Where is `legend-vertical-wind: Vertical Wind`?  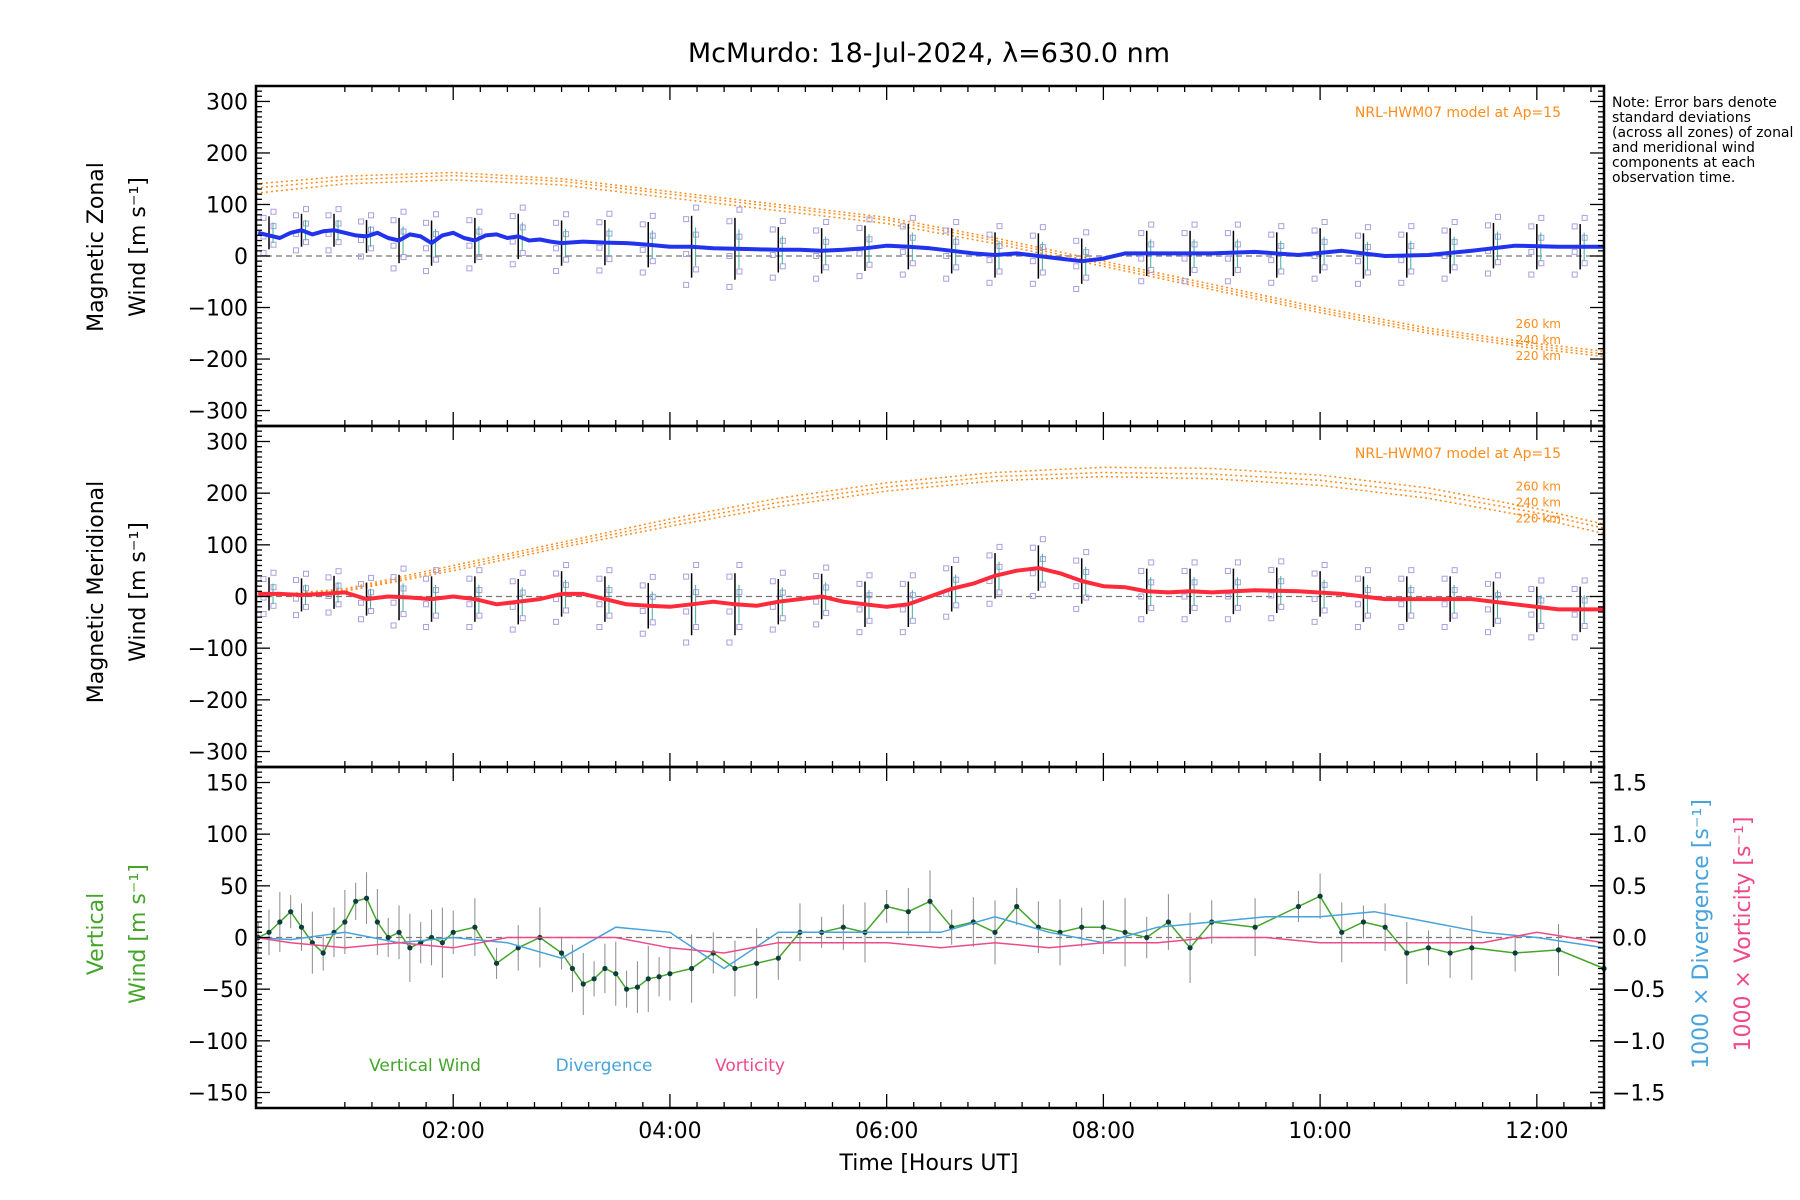 legend-vertical-wind: Vertical Wind is located at coordinates (425, 1066).